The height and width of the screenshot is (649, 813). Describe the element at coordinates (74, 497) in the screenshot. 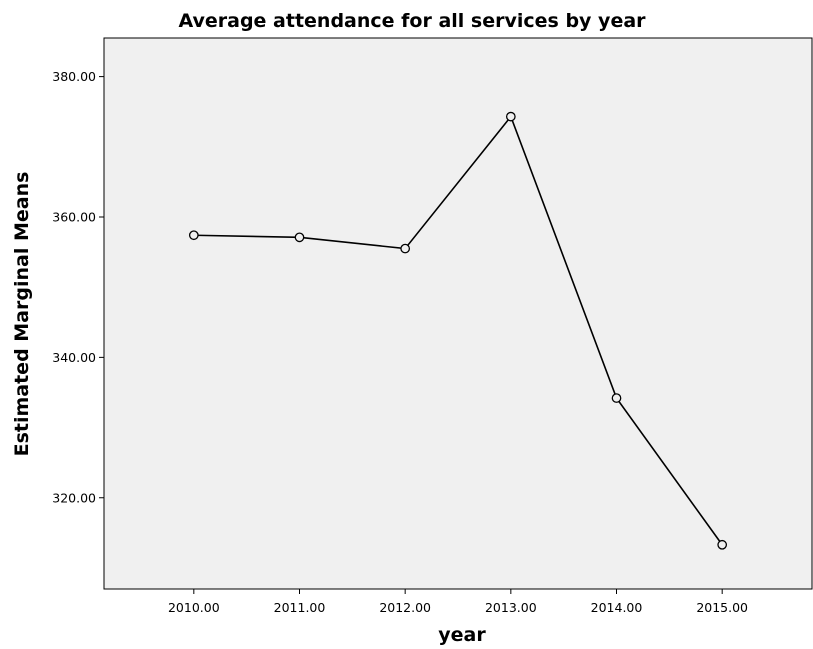

I see `y-tick-label: 320.00` at that location.